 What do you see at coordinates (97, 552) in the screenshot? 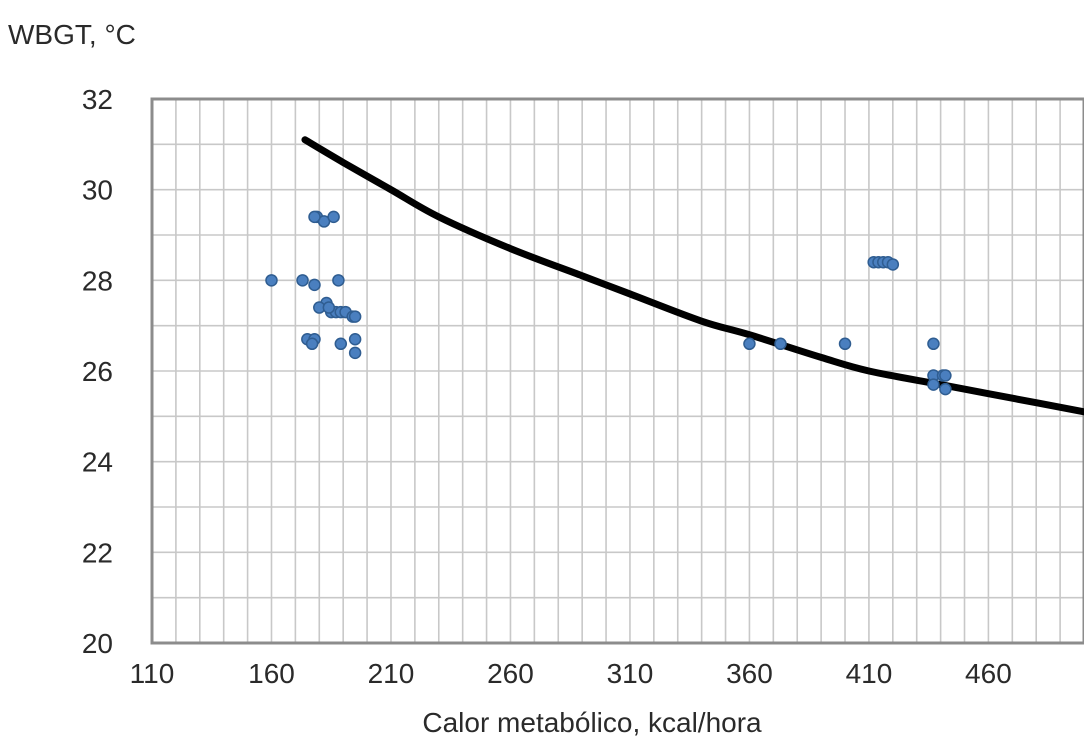
I see `y-tick-label: 22` at bounding box center [97, 552].